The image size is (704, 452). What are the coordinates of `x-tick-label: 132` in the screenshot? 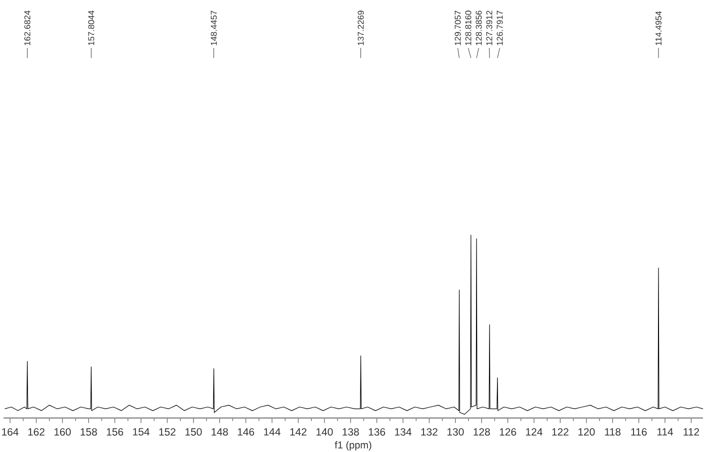 It's located at (429, 432).